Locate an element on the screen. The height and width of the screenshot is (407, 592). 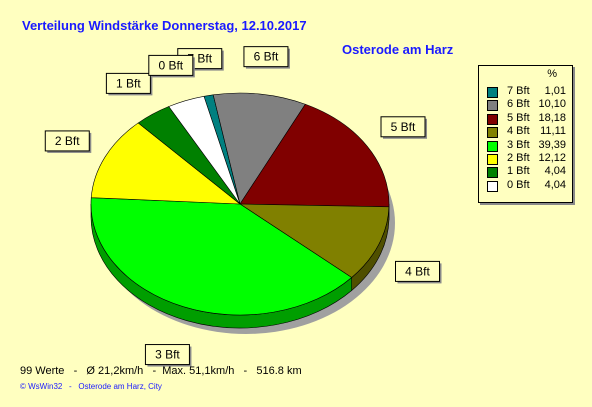
svg-text: 3 Bft is located at coordinates (167, 355).